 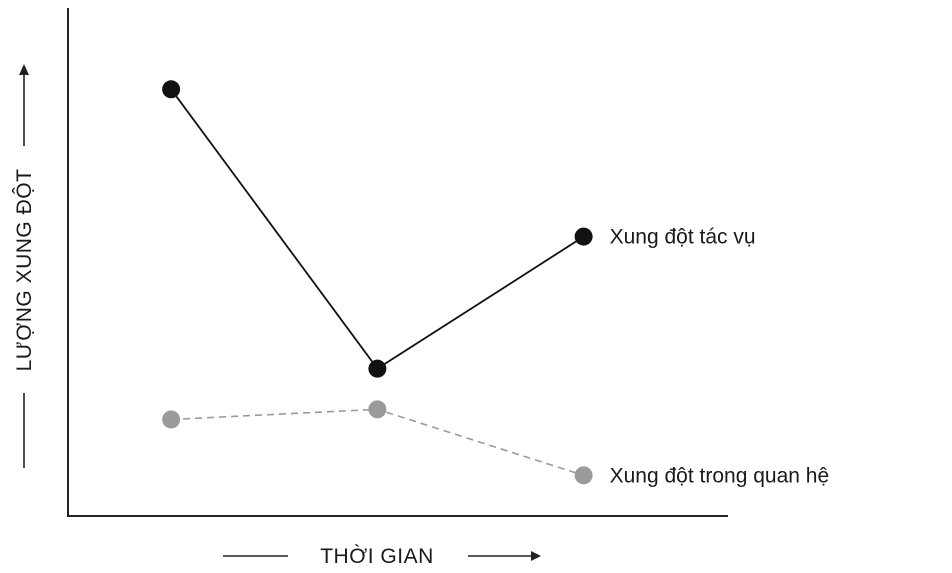 I want to click on x-axis-title-group: THỜI GIAN, so click(x=382, y=556).